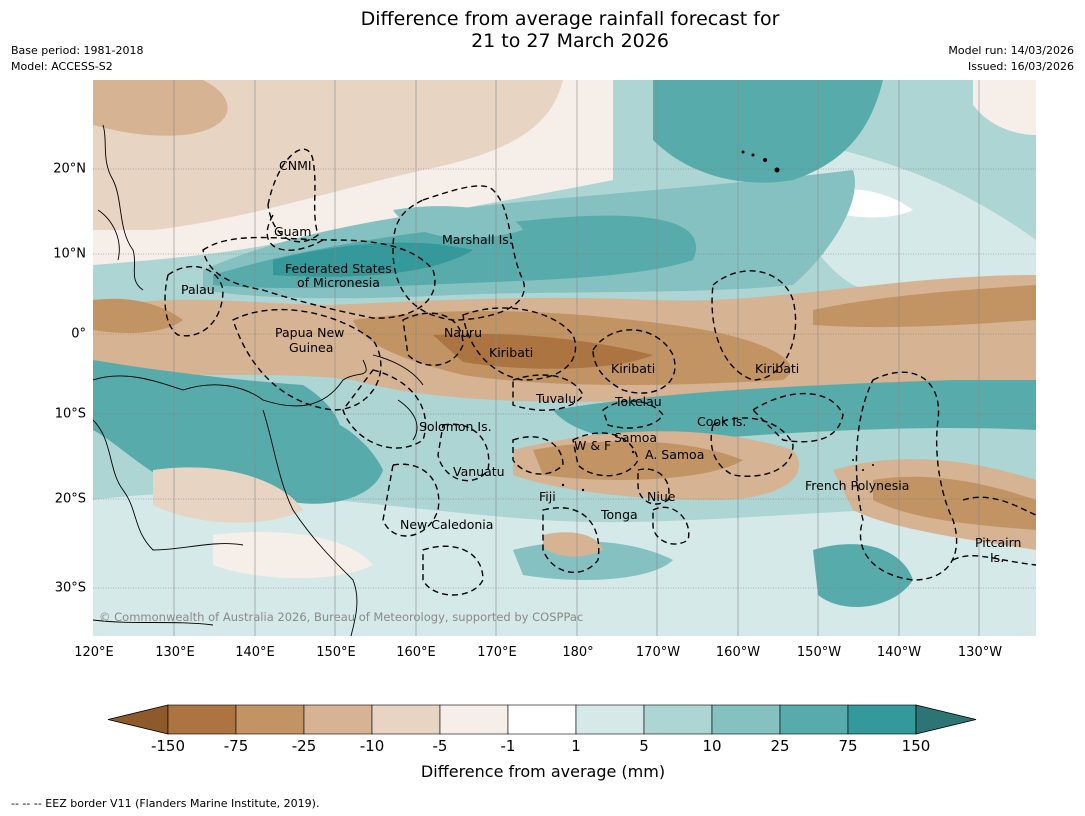  Describe the element at coordinates (70, 499) in the screenshot. I see `y-tick-20s: 20°S` at that location.